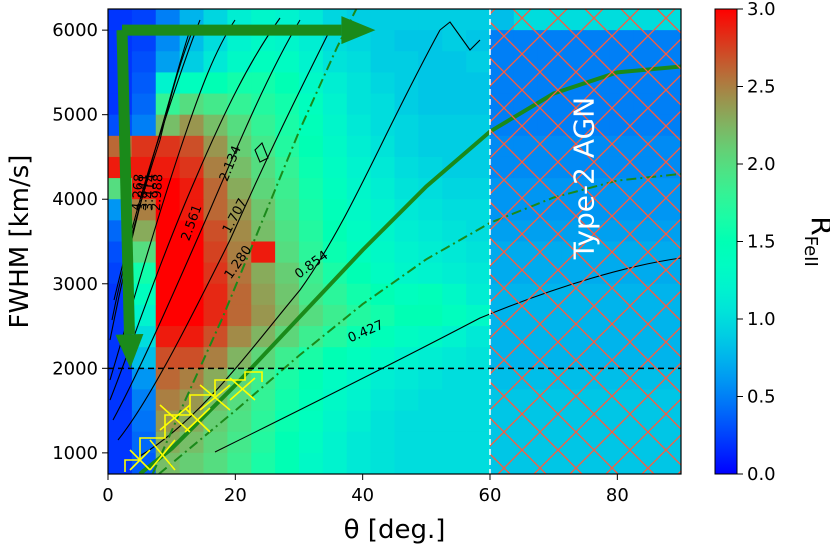 The width and height of the screenshot is (830, 551). Describe the element at coordinates (75, 30) in the screenshot. I see `y-tick-label: 6000` at that location.